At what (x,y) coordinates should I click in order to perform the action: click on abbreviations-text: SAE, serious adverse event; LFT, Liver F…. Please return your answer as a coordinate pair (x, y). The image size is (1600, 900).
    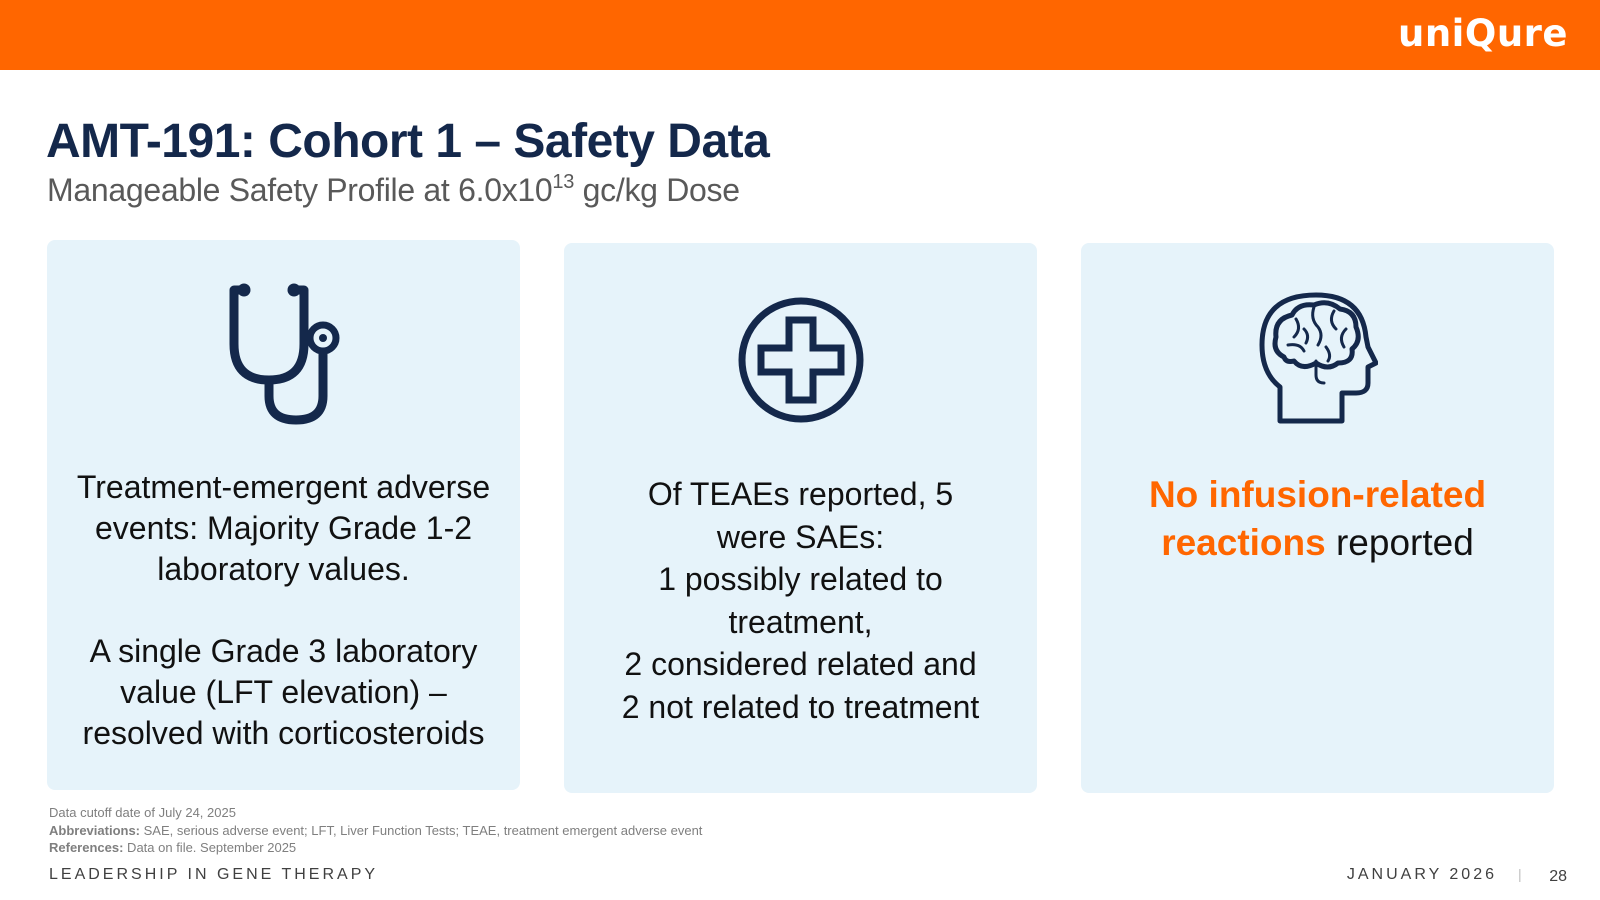
    Looking at the image, I should click on (421, 830).